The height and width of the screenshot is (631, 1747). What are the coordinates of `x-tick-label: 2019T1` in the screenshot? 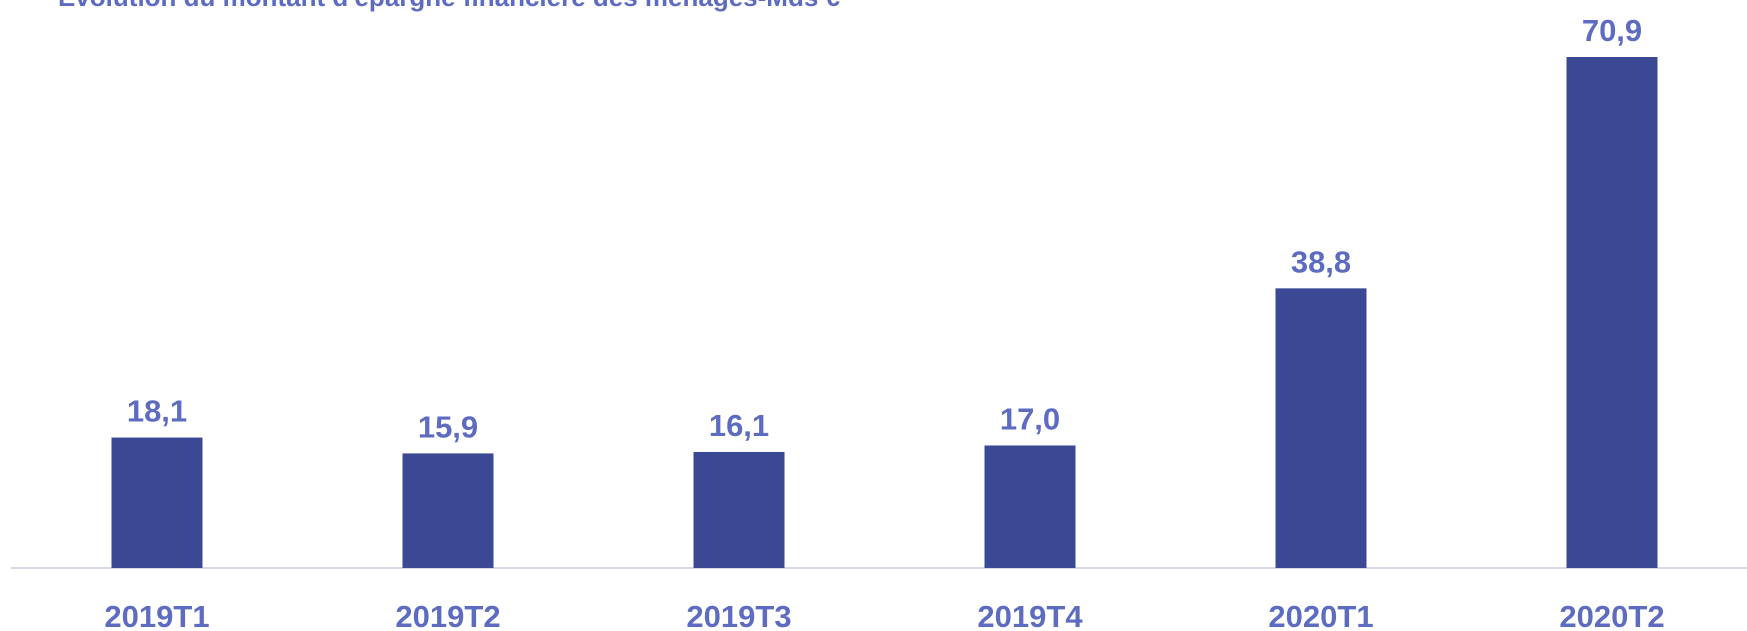 It's located at (156, 615).